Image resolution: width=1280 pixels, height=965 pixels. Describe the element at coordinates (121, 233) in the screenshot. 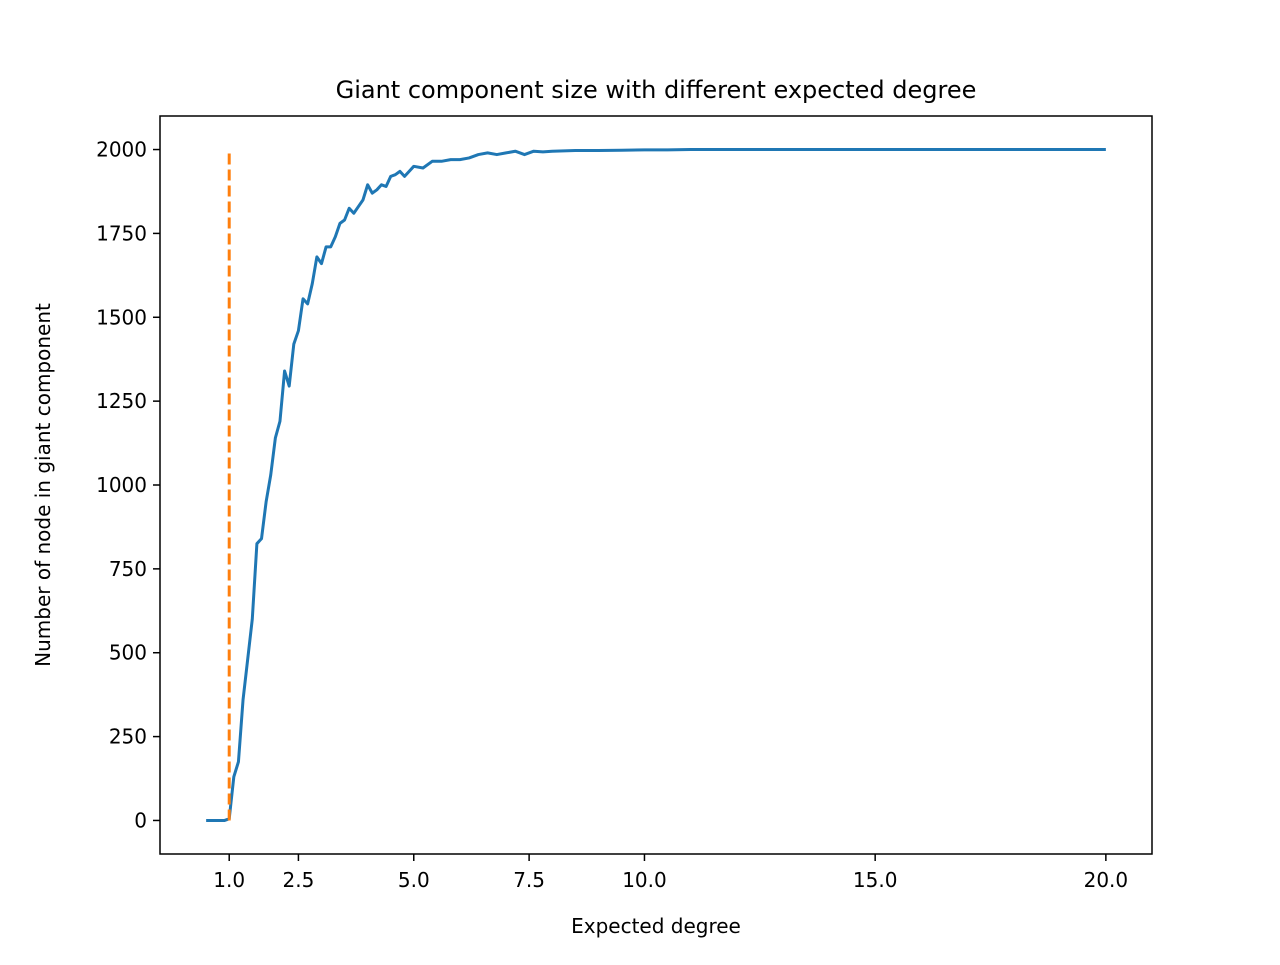

I see `y-tick-label: 1750` at that location.